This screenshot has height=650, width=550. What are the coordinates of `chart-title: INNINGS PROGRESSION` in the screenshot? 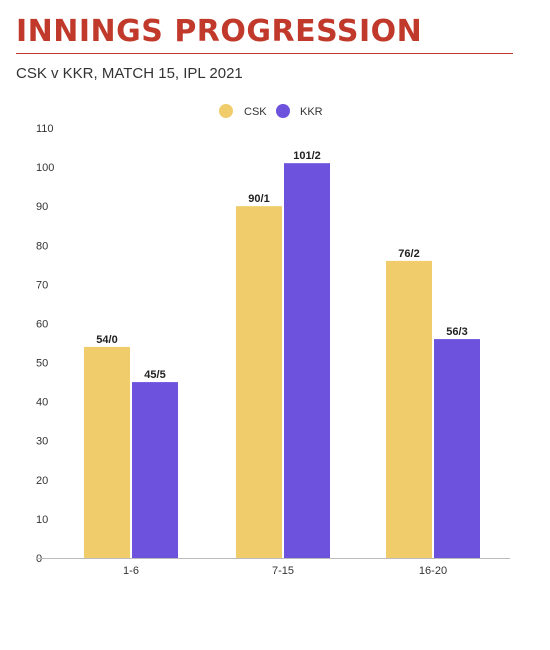 It's located at (219, 31).